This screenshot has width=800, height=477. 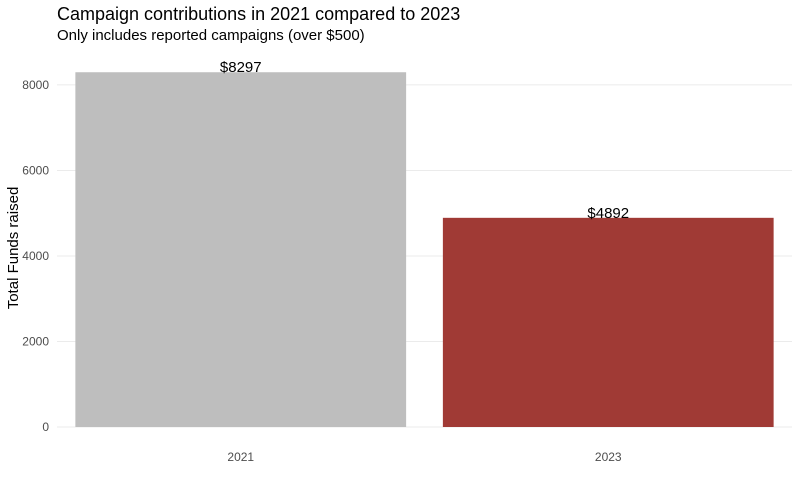 I want to click on data-label-2023: $4892, so click(x=608, y=213).